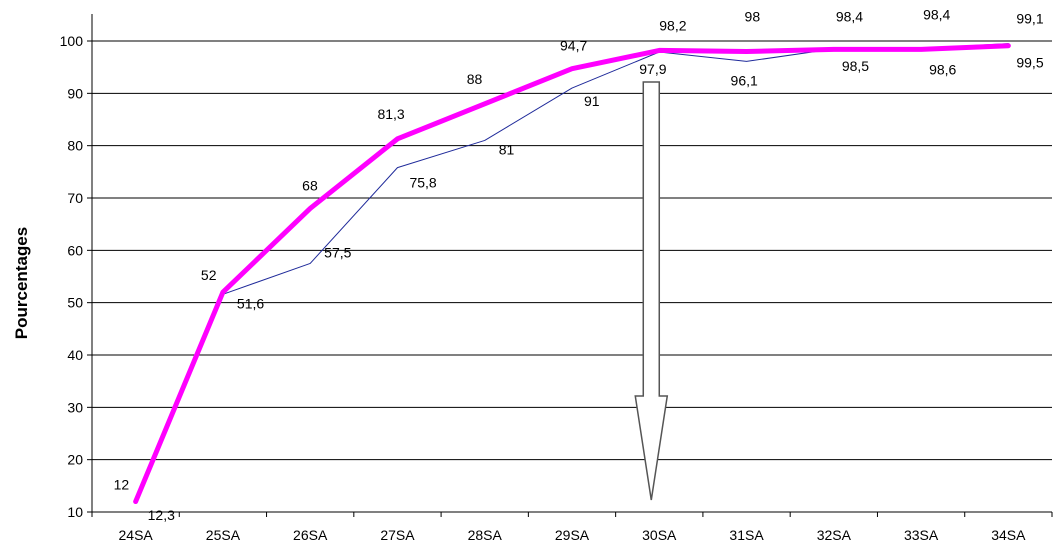 This screenshot has width=1054, height=549. Describe the element at coordinates (75, 93) in the screenshot. I see `y-tick-label: 90` at that location.